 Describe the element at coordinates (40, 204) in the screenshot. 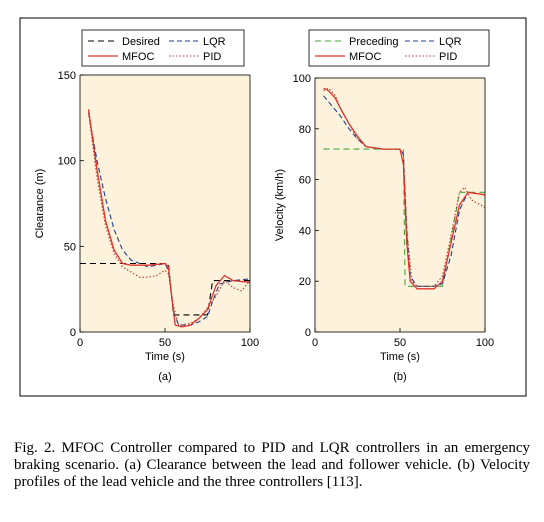

I see `y-axis-label: Clearance (m)` at that location.